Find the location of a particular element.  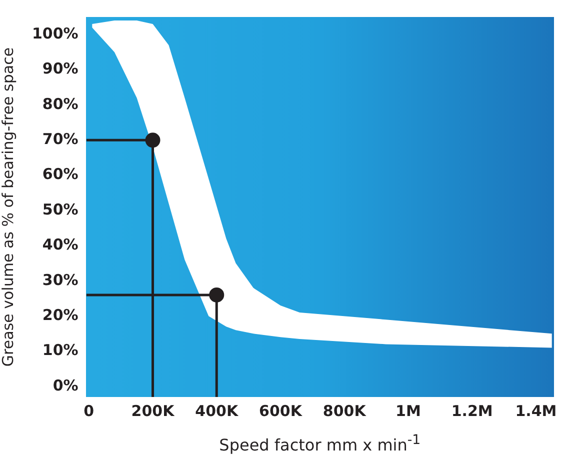

y-tick-label: 10% is located at coordinates (60, 350).